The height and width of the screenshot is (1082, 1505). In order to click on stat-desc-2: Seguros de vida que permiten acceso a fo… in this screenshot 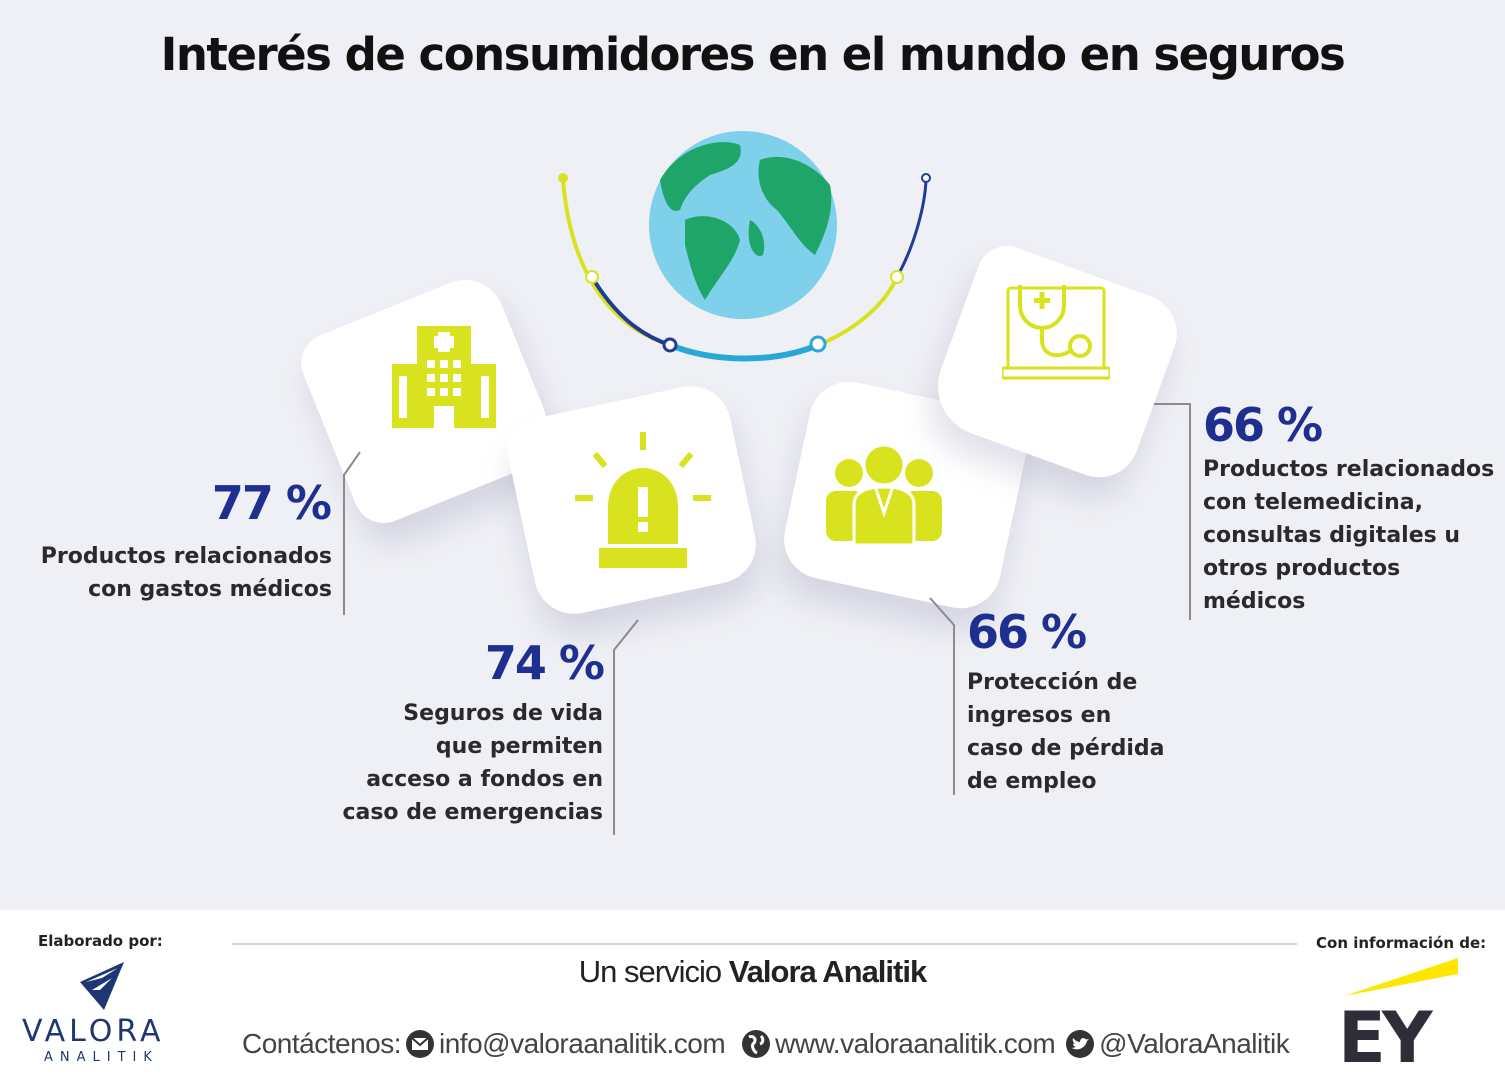, I will do `click(472, 763)`.